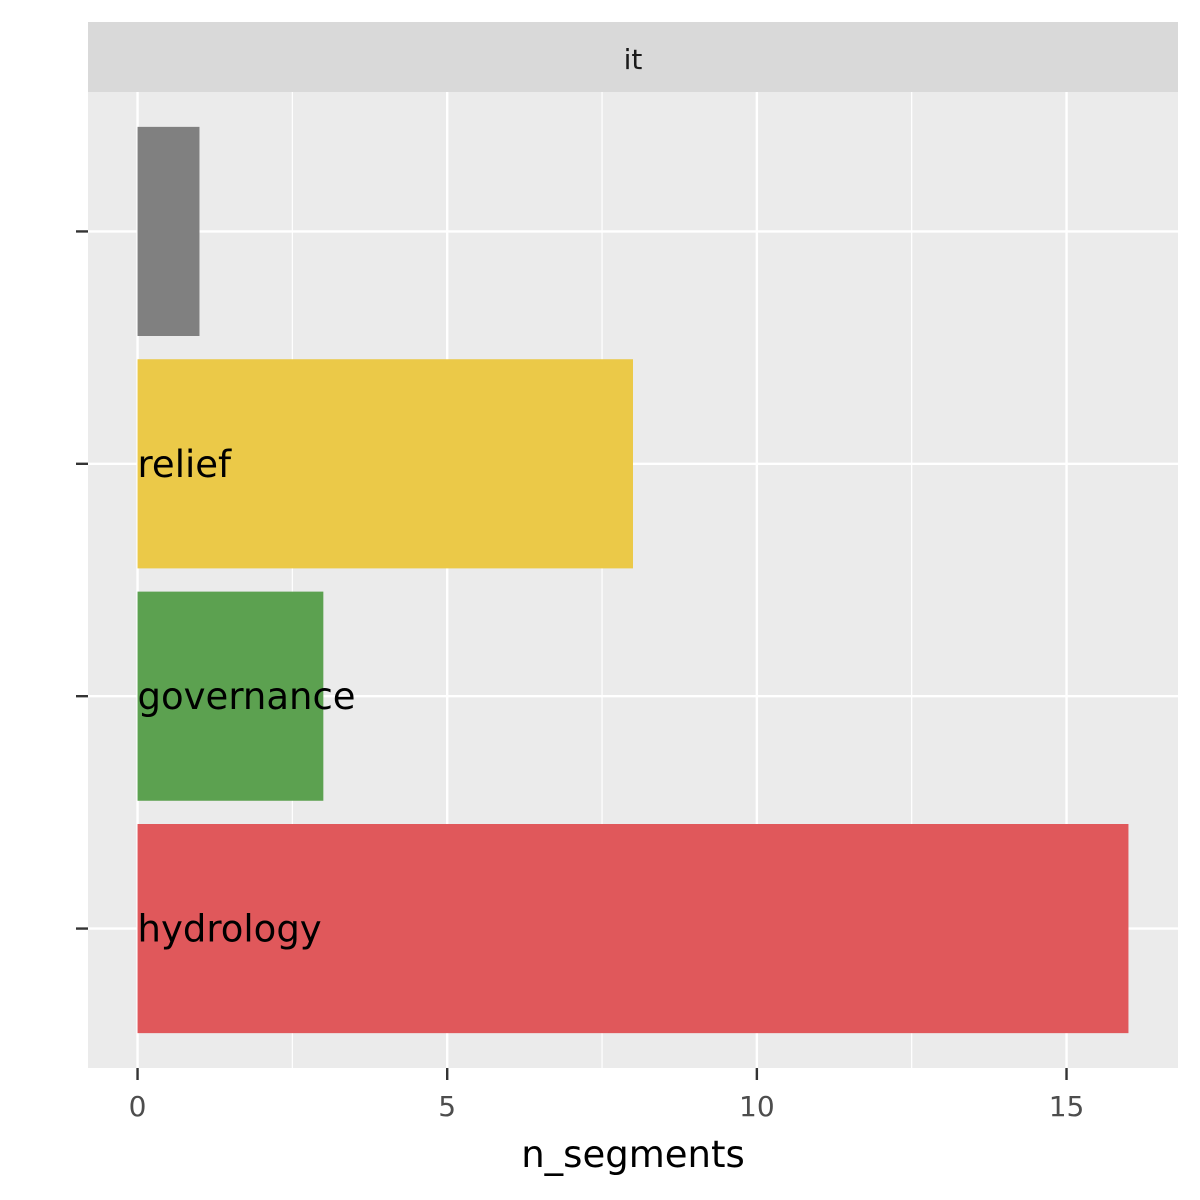 The height and width of the screenshot is (1200, 1200). I want to click on x-axis-tick-label: 0, so click(138, 1106).